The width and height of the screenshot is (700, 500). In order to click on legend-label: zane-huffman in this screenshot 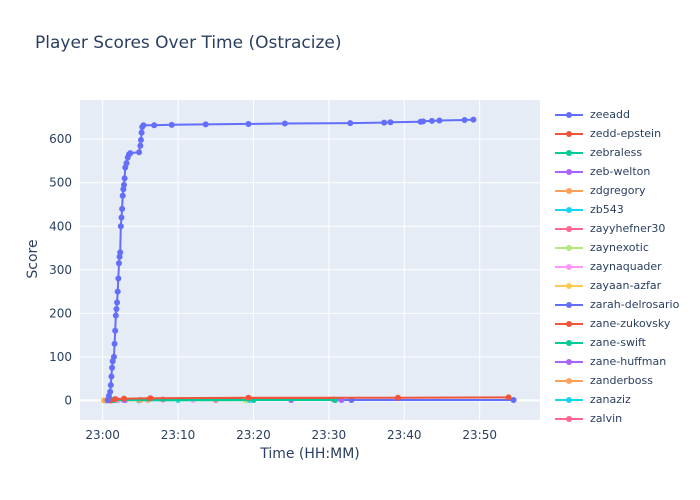, I will do `click(628, 361)`.